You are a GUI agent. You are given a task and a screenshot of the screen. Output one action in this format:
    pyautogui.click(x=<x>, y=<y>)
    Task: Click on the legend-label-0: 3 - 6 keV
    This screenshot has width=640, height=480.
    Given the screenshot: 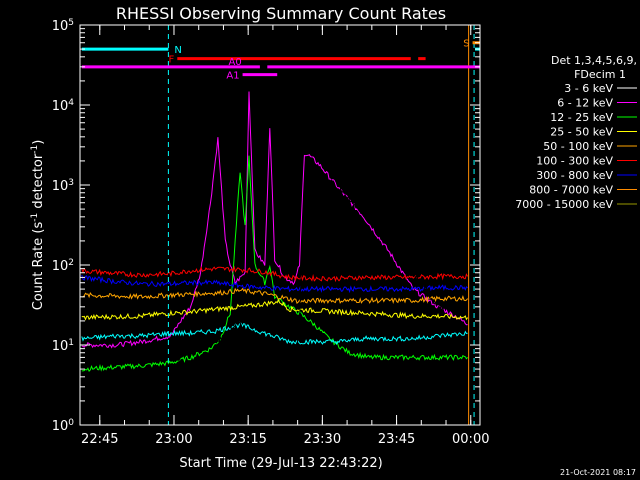 What is the action you would take?
    pyautogui.click(x=588, y=88)
    